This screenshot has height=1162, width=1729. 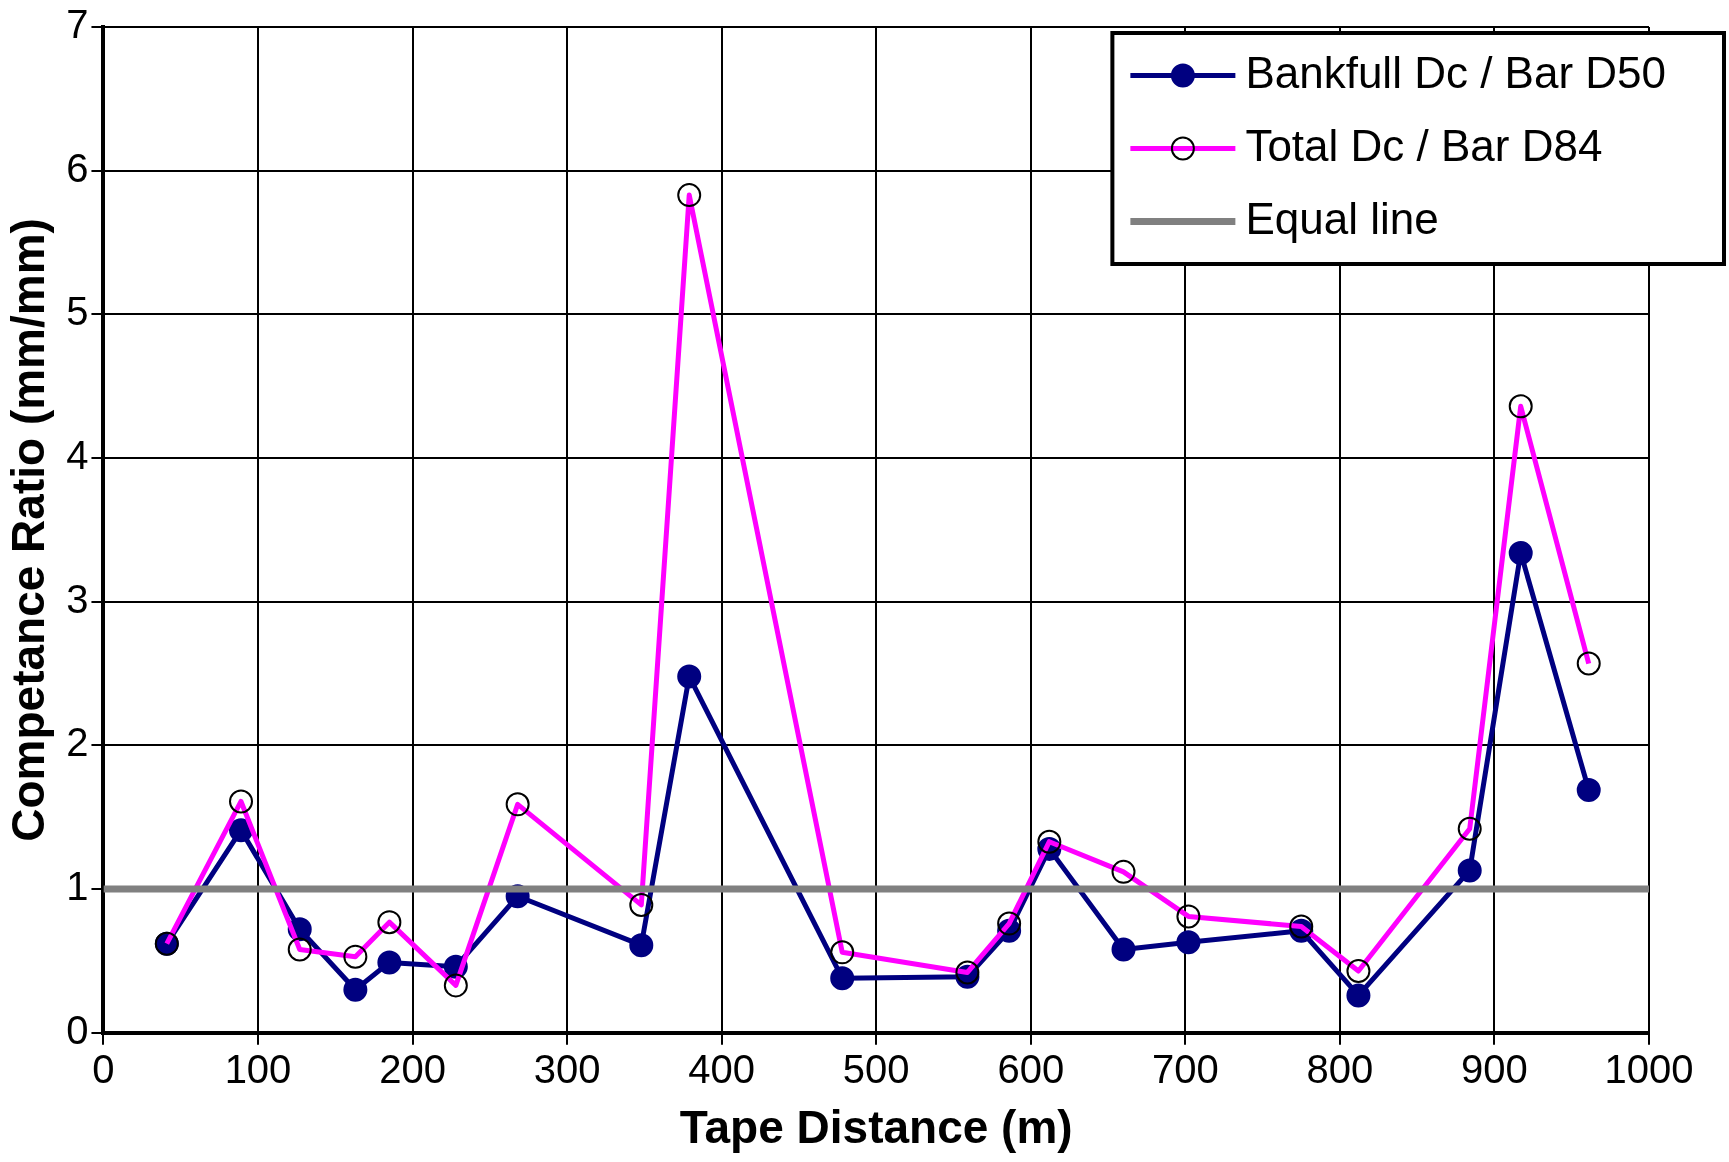 I want to click on x-tick-label: 900, so click(x=1494, y=1068).